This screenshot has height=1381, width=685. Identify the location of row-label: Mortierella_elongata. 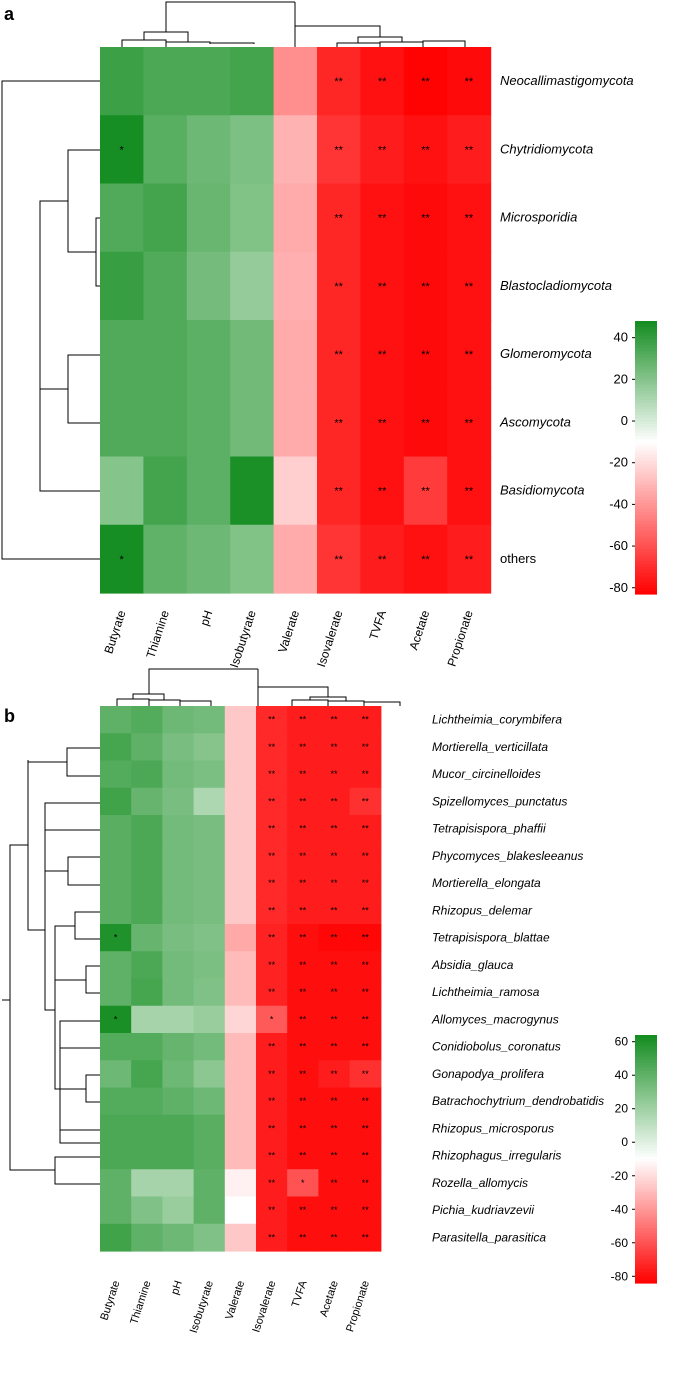
(486, 883).